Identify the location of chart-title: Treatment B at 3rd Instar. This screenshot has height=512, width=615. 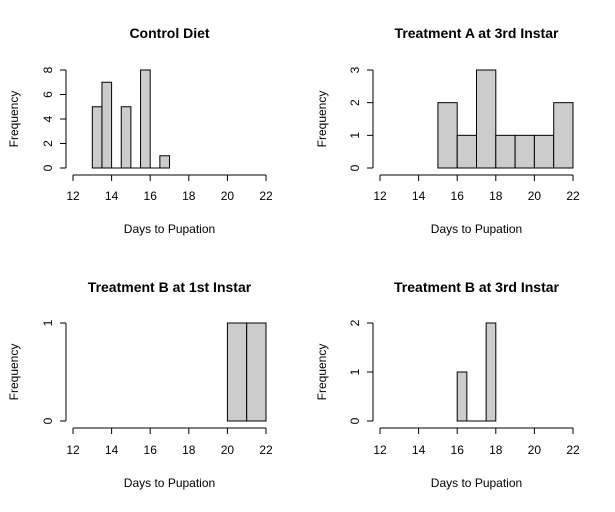
(476, 287).